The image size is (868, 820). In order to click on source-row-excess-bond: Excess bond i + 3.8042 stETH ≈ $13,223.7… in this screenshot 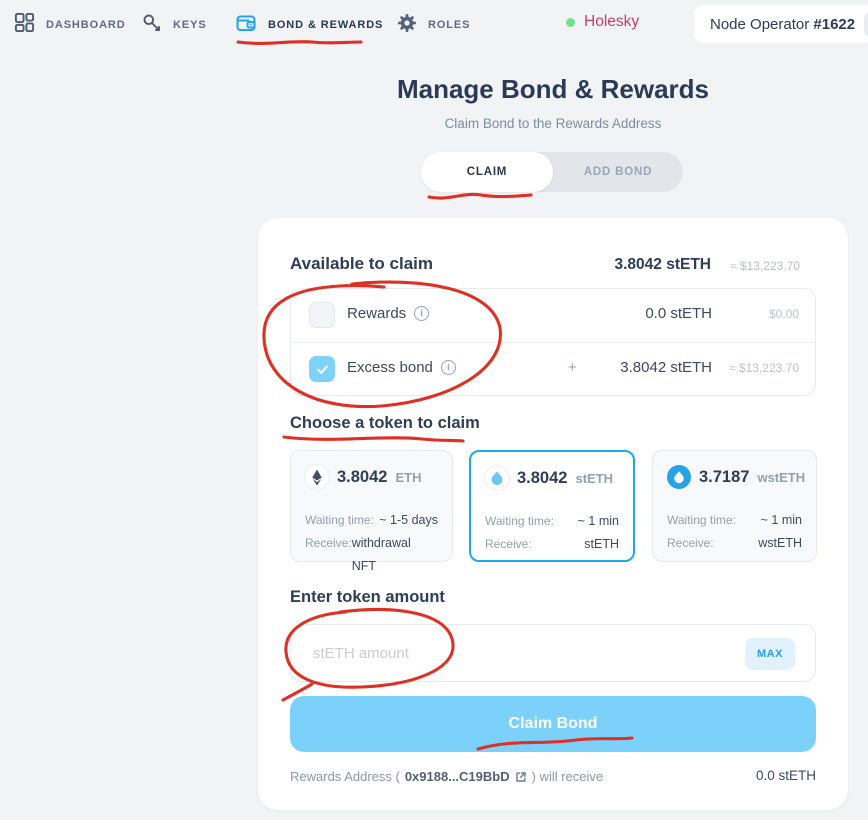, I will do `click(553, 368)`.